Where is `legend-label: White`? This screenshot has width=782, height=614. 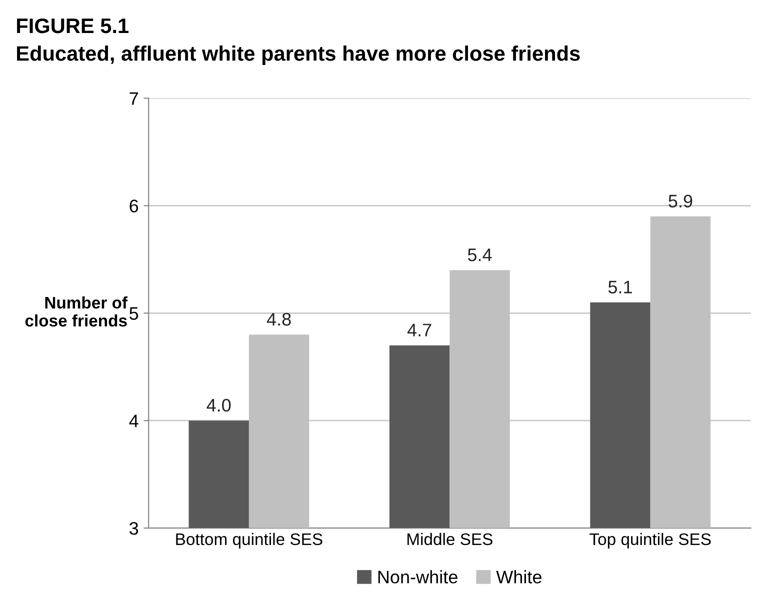 legend-label: White is located at coordinates (519, 577).